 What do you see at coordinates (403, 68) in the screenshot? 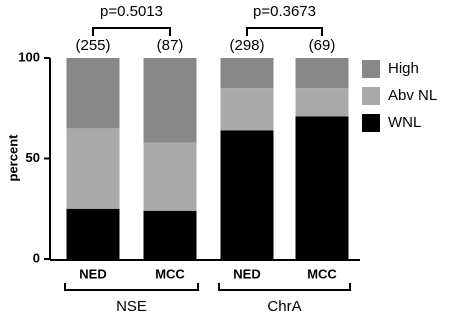
I see `legend-label: High` at bounding box center [403, 68].